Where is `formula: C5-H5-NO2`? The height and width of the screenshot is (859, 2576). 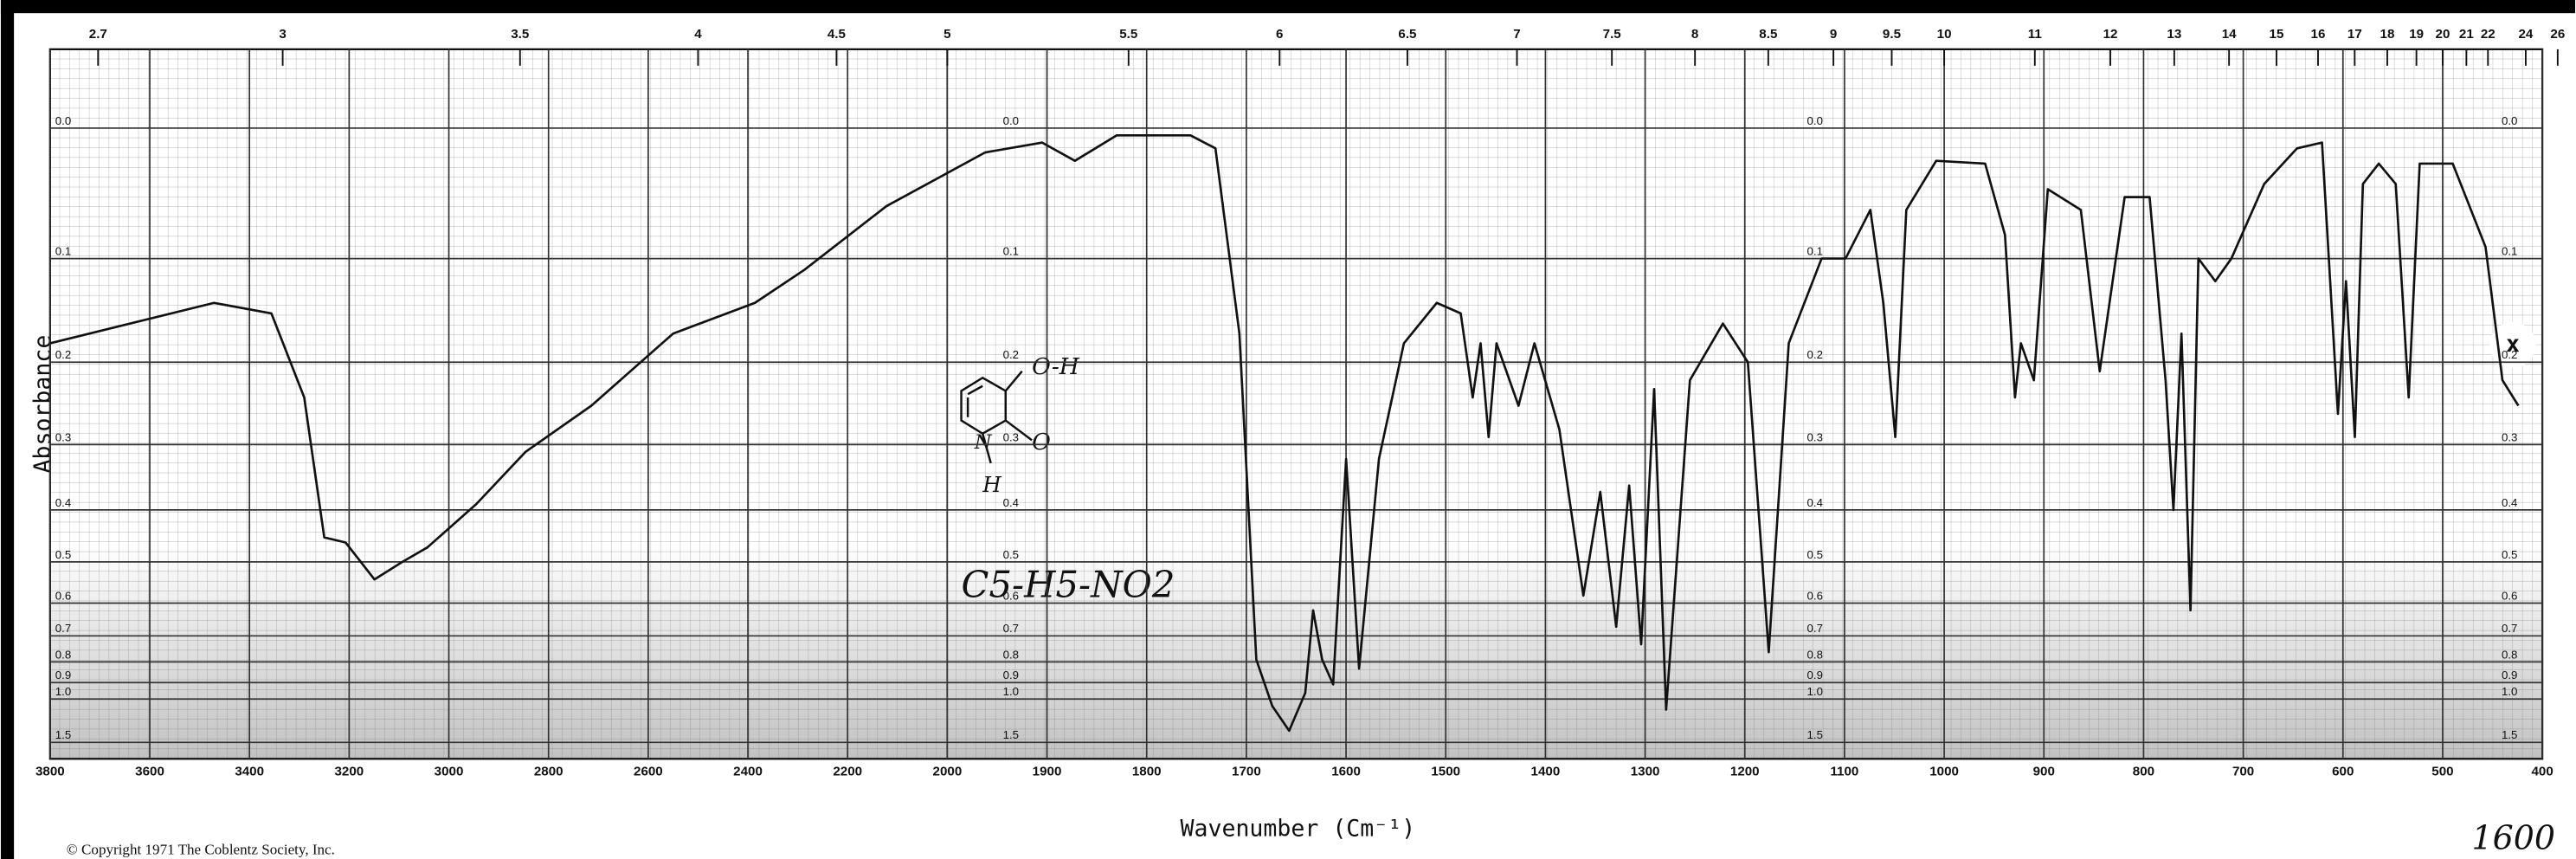
formula: C5-H5-NO2 is located at coordinates (1068, 585).